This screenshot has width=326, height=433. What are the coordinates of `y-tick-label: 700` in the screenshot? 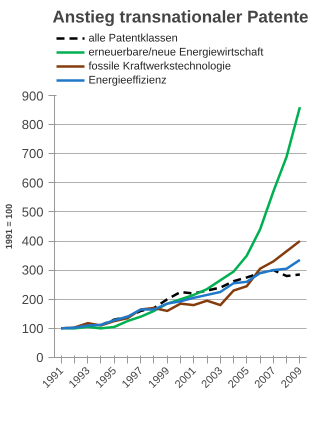 It's located at (33, 154).